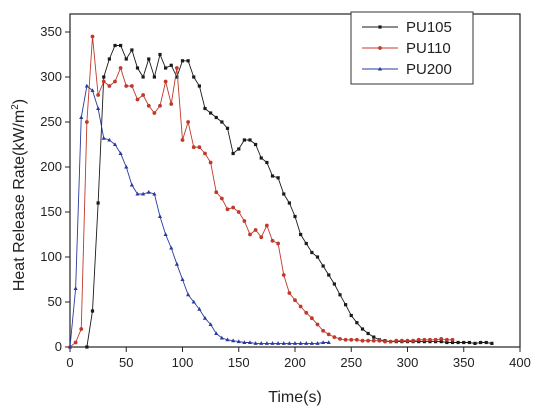 The image size is (550, 412). Describe the element at coordinates (15, 107) in the screenshot. I see `y-axis-label-superscript: 2` at that location.